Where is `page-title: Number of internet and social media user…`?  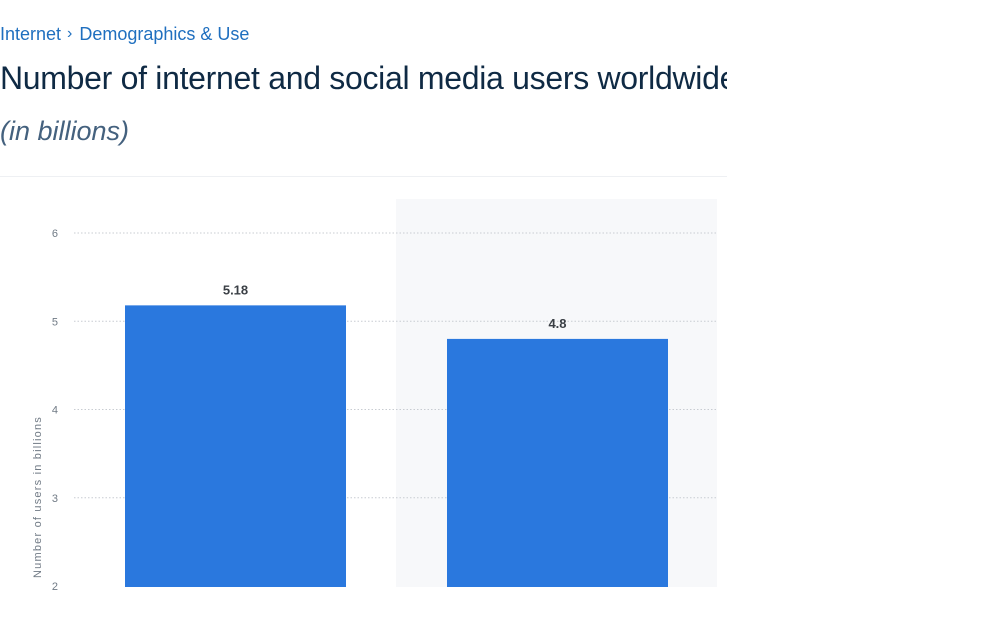 page-title: Number of internet and social media user… is located at coordinates (363, 78).